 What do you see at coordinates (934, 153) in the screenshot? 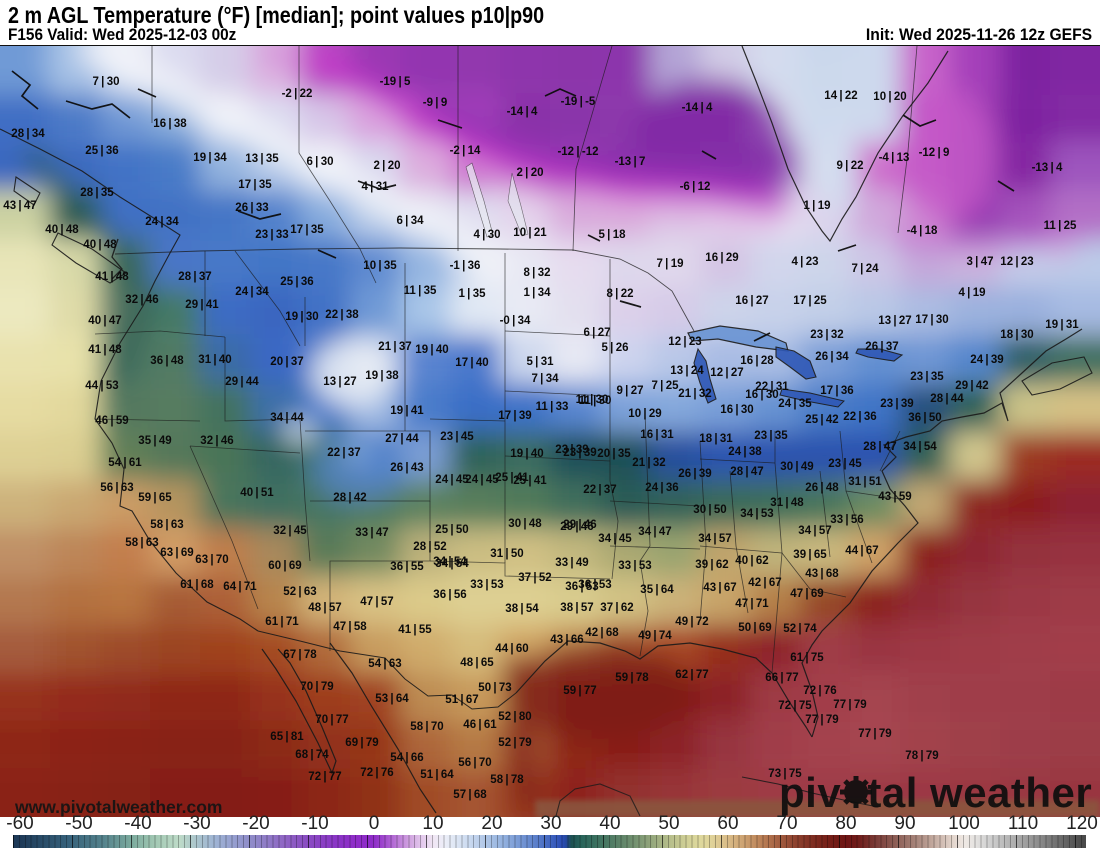
I see `svg-text: -12 | 9` at bounding box center [934, 153].